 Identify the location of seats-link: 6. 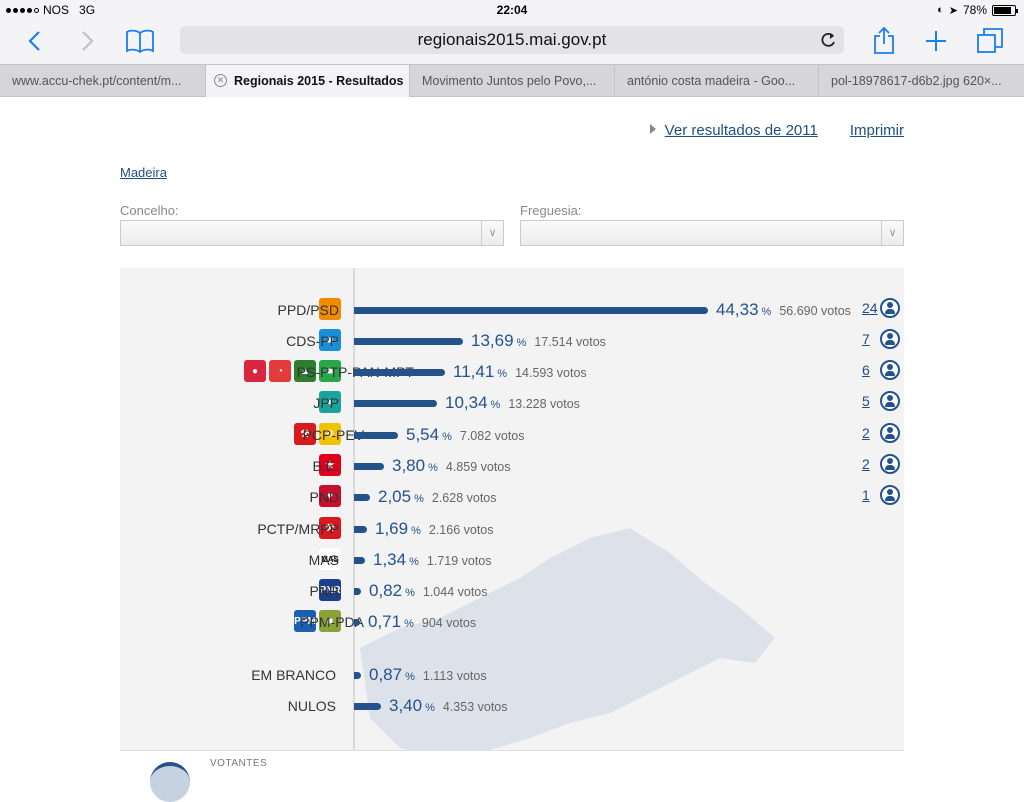
(866, 370).